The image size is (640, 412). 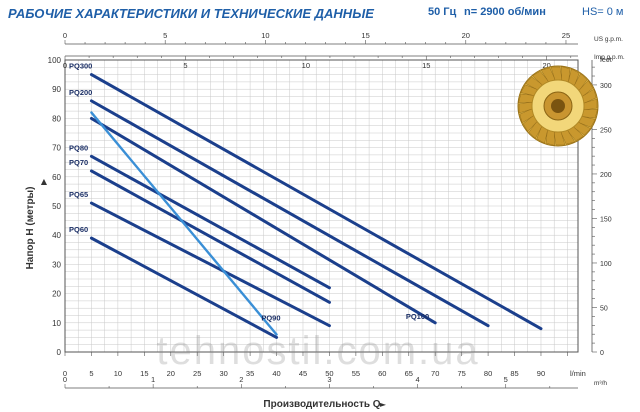 I want to click on lmin-tick-label: 15, so click(x=144, y=373).